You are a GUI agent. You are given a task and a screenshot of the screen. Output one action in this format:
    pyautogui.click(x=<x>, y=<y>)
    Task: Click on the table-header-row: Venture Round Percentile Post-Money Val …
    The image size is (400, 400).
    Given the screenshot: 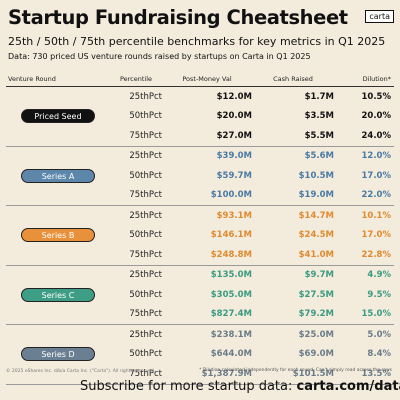 What is the action you would take?
    pyautogui.click(x=200, y=79)
    